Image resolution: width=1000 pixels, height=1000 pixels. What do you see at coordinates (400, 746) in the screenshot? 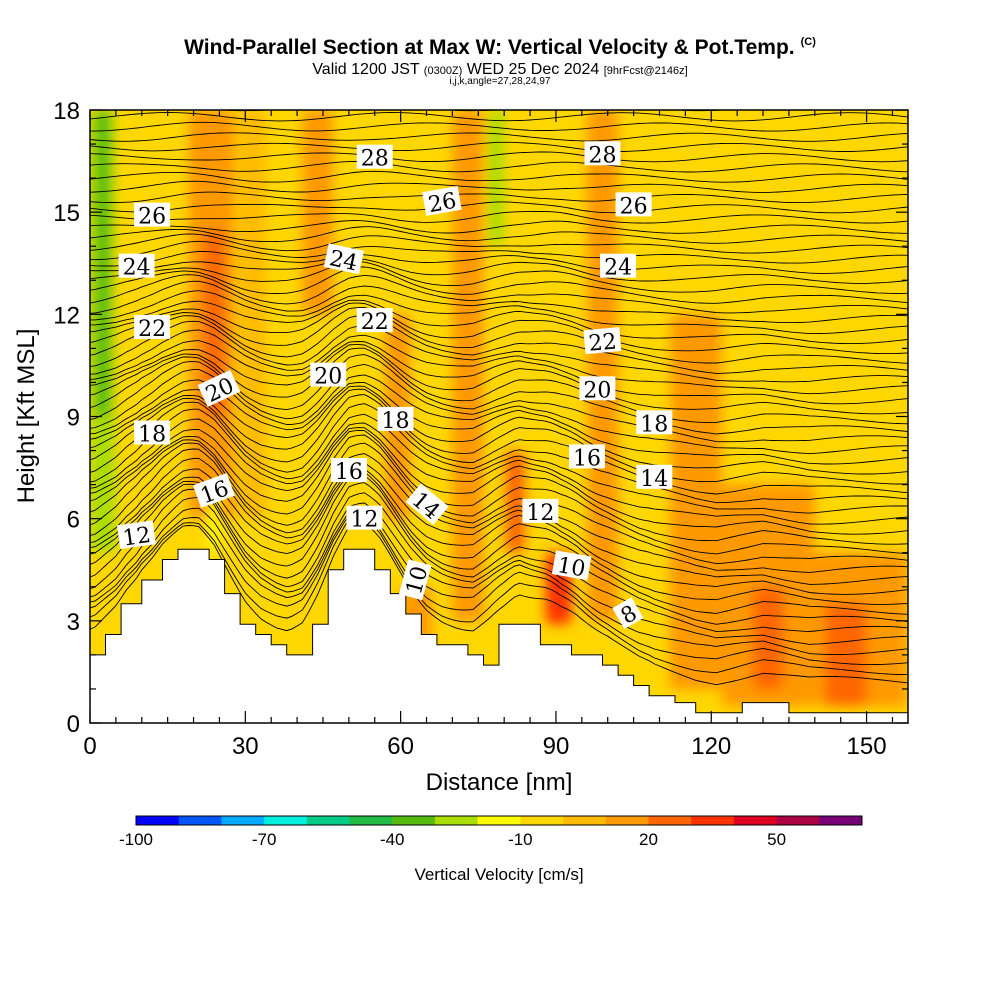
I see `x-tick-label: 60` at bounding box center [400, 746].